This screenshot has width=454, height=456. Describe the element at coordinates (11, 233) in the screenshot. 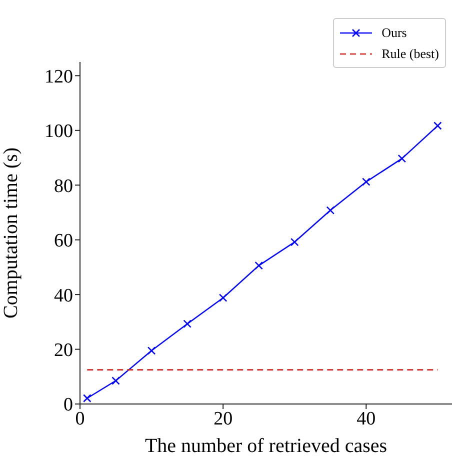

I see `y-axis-title: Computation time (s)` at that location.